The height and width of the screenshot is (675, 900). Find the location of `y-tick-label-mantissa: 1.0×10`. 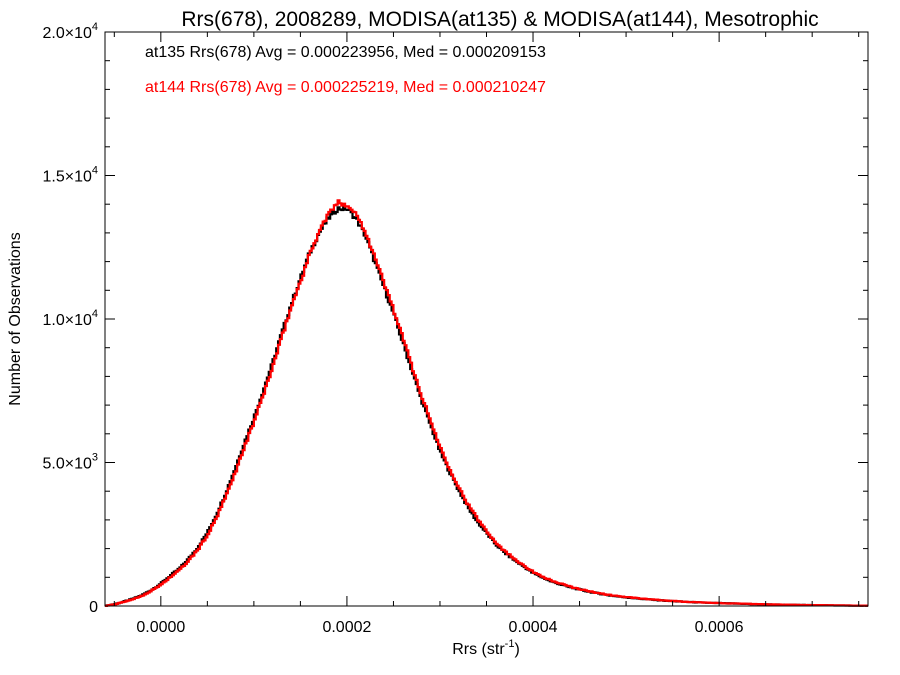

y-tick-label-mantissa: 1.0×10 is located at coordinates (66, 320).